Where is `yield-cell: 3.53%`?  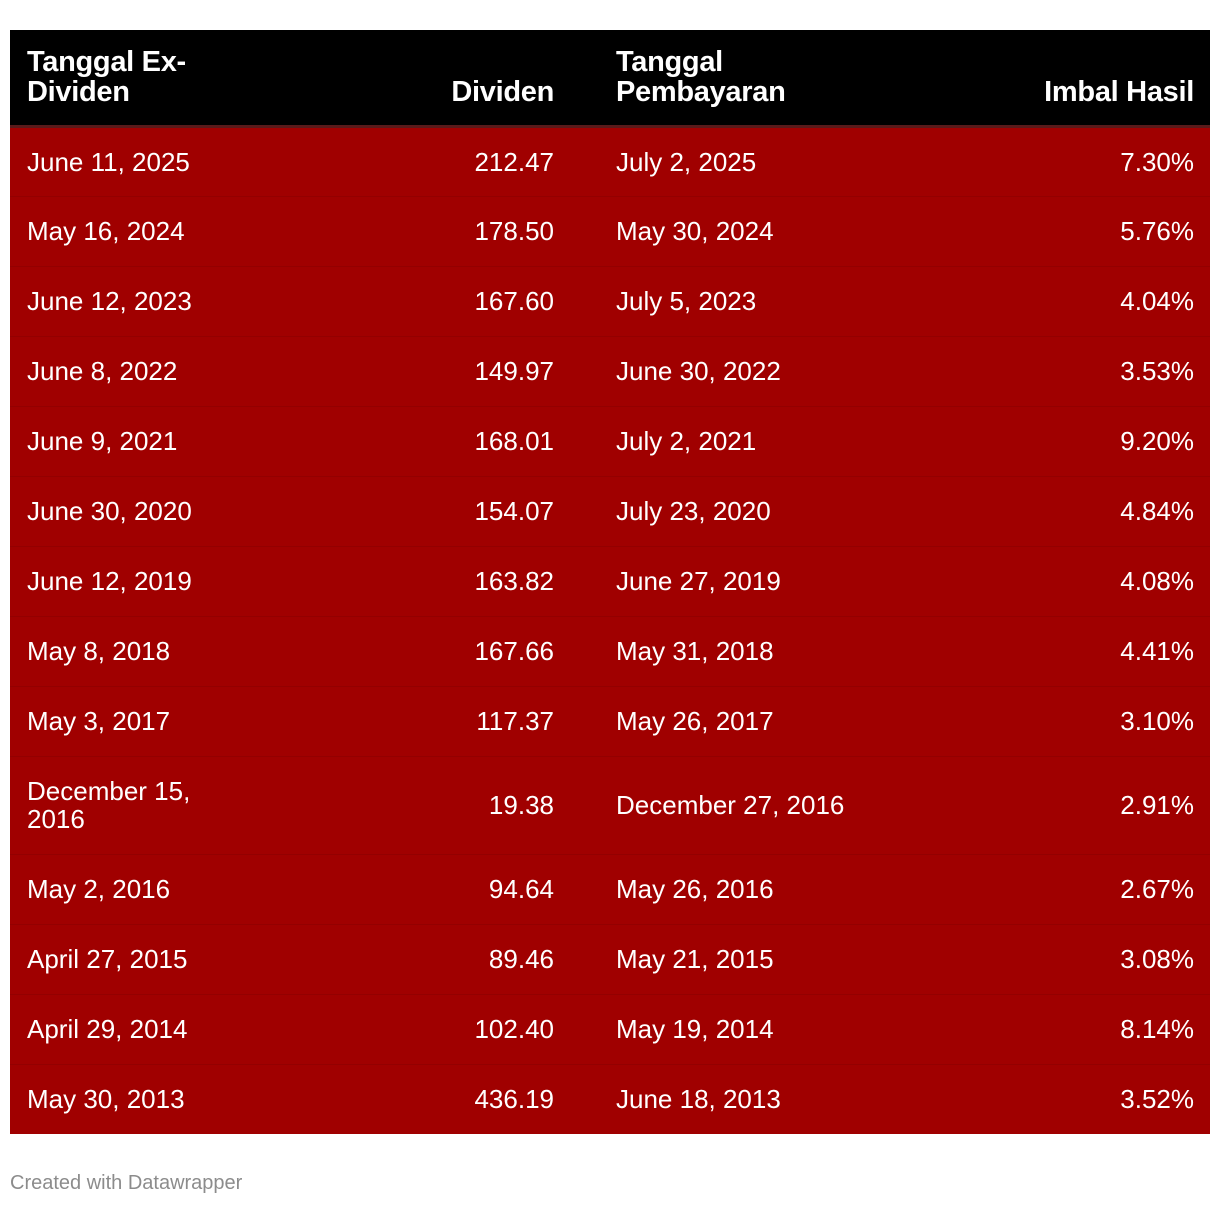 yield-cell: 3.53% is located at coordinates (1157, 371).